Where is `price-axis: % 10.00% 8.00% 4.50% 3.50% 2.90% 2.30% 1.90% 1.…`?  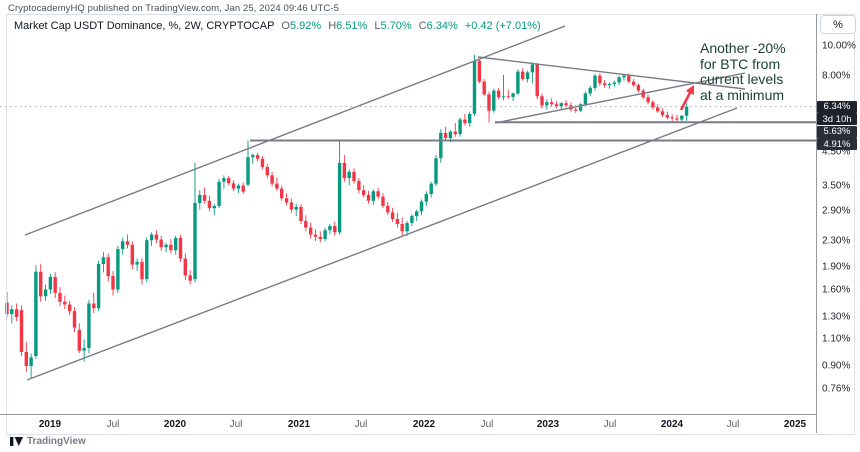 price-axis: % 10.00% 8.00% 4.50% 3.50% 2.90% 2.30% 1.90% 1.… is located at coordinates (838, 207).